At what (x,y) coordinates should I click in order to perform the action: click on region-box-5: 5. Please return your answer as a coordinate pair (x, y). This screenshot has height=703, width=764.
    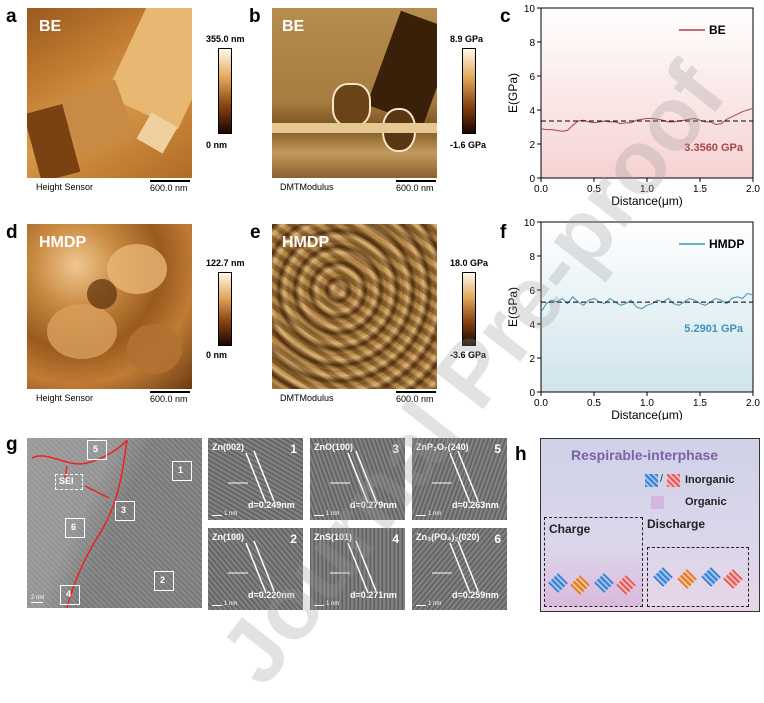
    Looking at the image, I should click on (97, 450).